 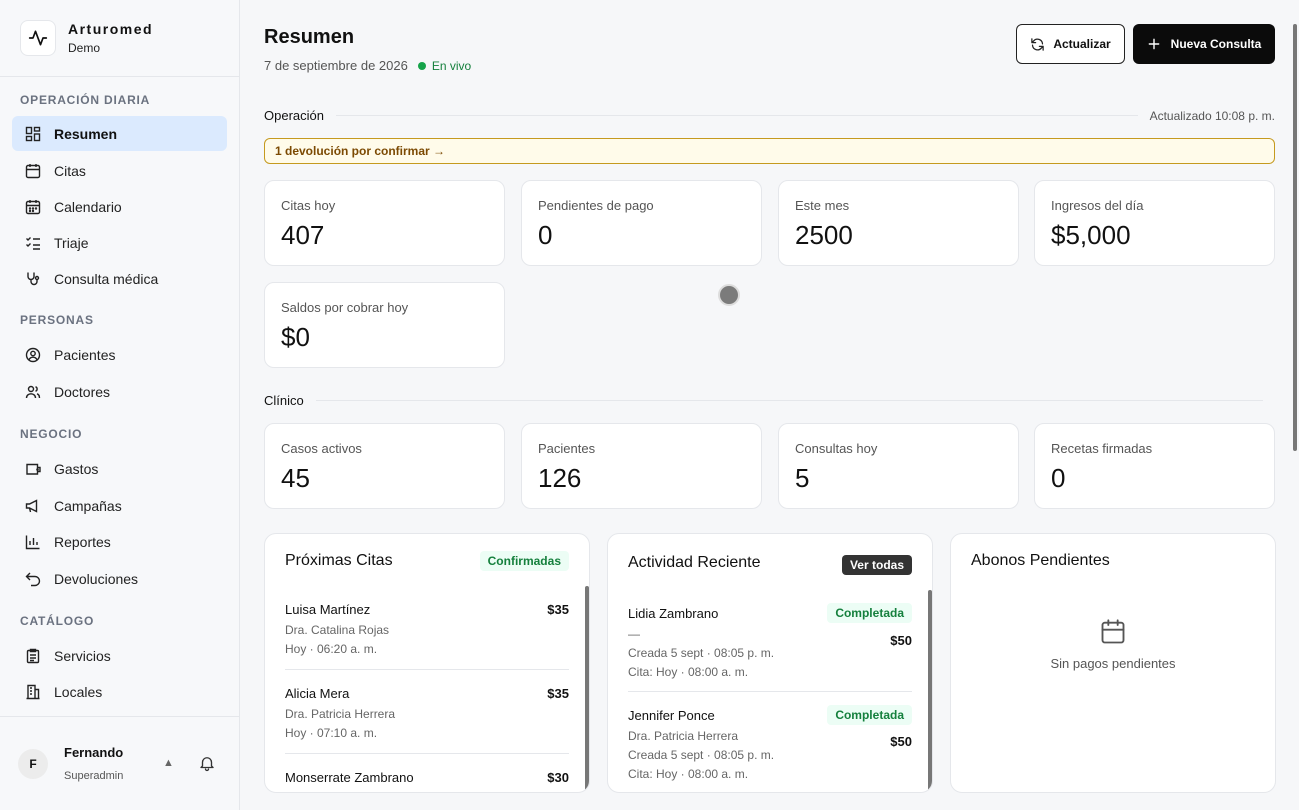 I want to click on patient-name: Monserrate Zambrano, so click(x=349, y=777).